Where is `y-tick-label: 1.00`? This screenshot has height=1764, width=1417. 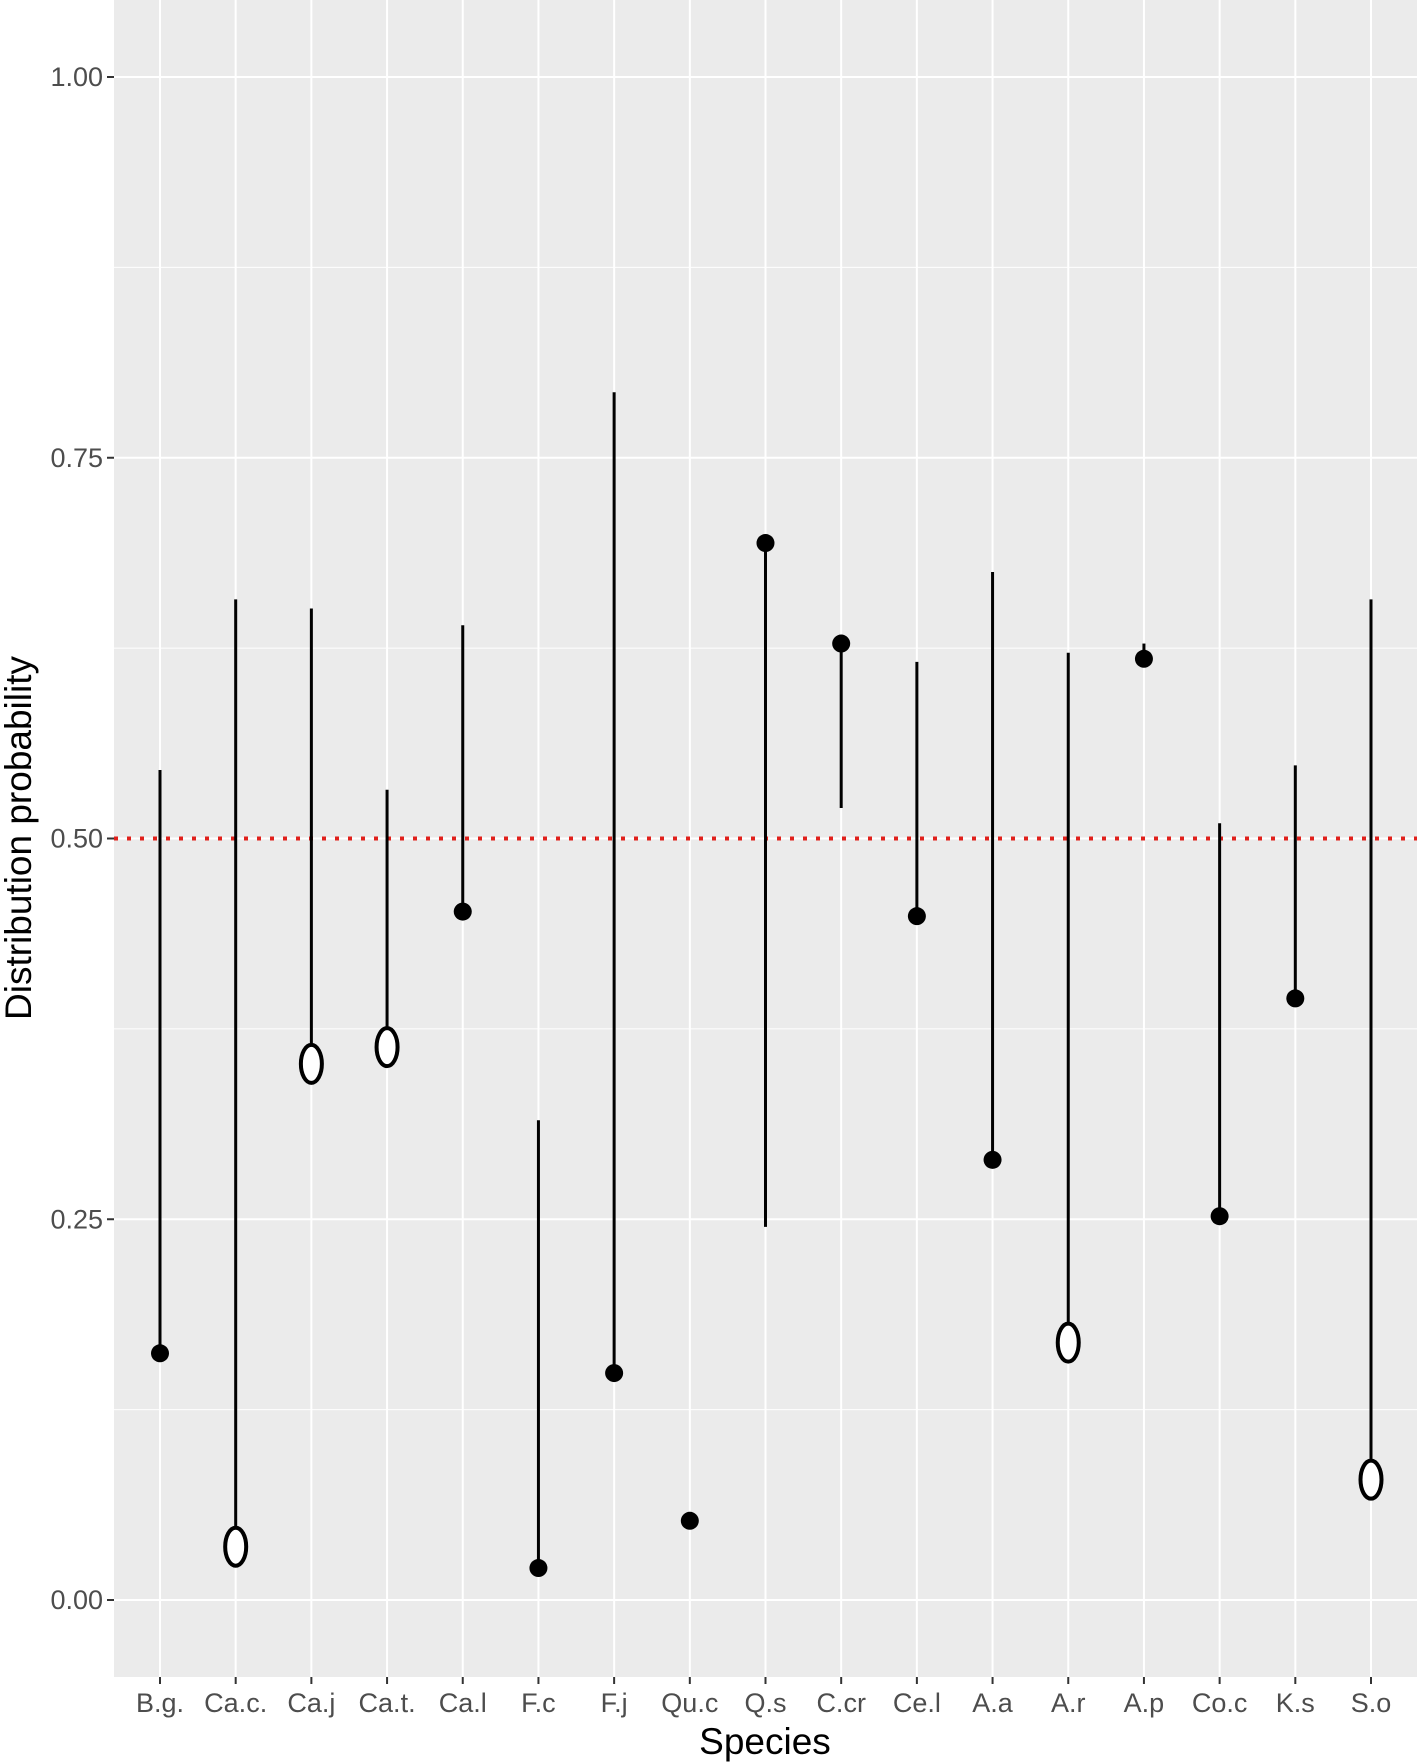
y-tick-label: 1.00 is located at coordinates (76, 77).